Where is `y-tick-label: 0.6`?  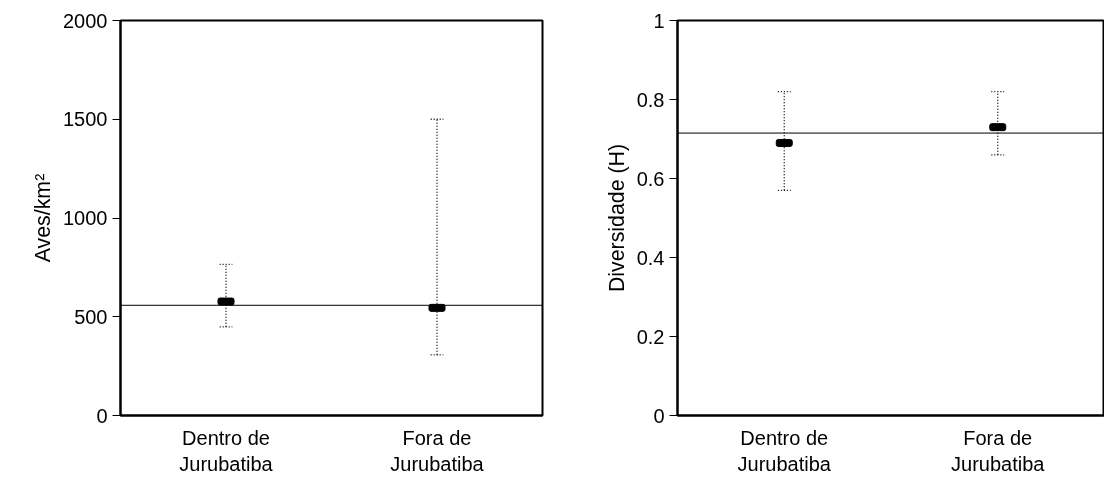
y-tick-label: 0.6 is located at coordinates (650, 178).